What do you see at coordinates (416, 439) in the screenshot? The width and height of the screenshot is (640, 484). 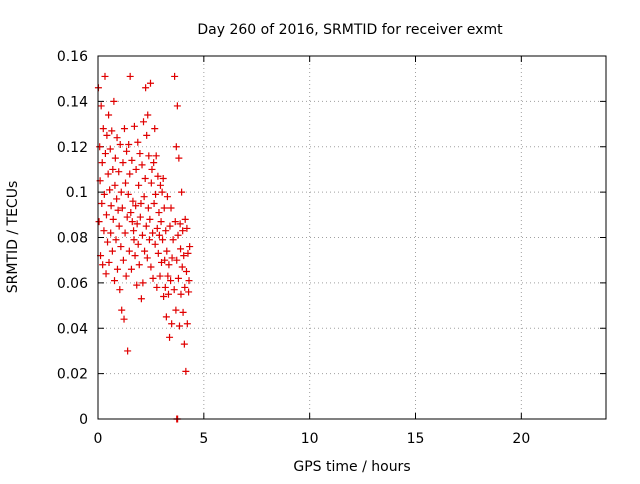 I see `x-tick-label: 15` at bounding box center [416, 439].